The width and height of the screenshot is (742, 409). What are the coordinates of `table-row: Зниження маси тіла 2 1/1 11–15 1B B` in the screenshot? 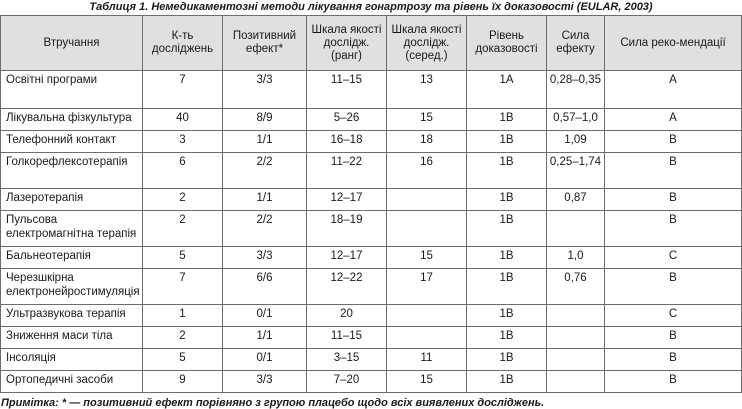 It's located at (371, 337).